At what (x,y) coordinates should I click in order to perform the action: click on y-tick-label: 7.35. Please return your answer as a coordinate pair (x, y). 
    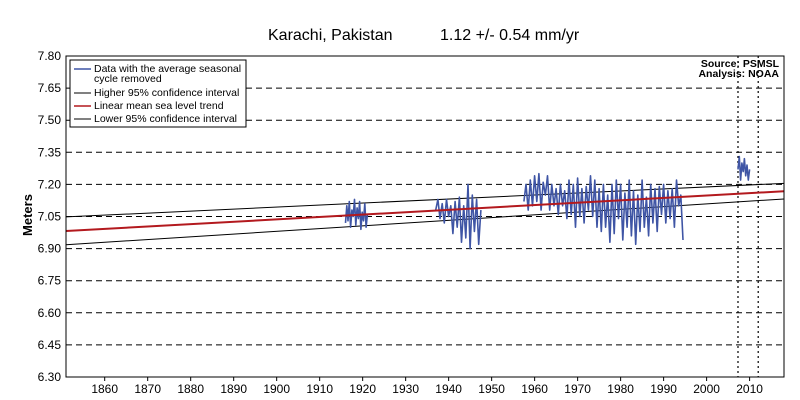
    Looking at the image, I should click on (50, 152).